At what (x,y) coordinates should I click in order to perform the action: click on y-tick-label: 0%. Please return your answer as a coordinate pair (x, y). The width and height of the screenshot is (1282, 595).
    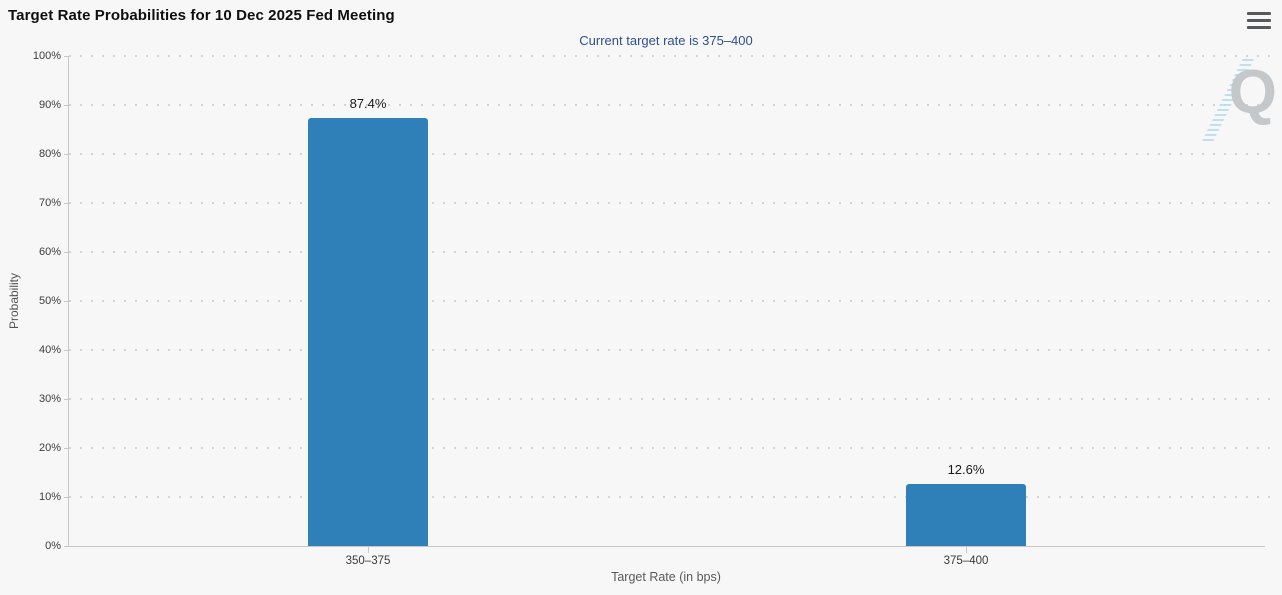
    Looking at the image, I should click on (53, 546).